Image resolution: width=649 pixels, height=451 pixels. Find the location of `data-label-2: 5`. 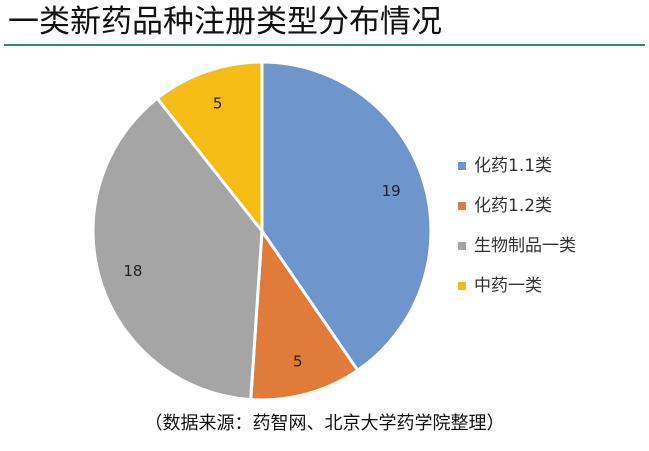

data-label-2: 5 is located at coordinates (298, 361).